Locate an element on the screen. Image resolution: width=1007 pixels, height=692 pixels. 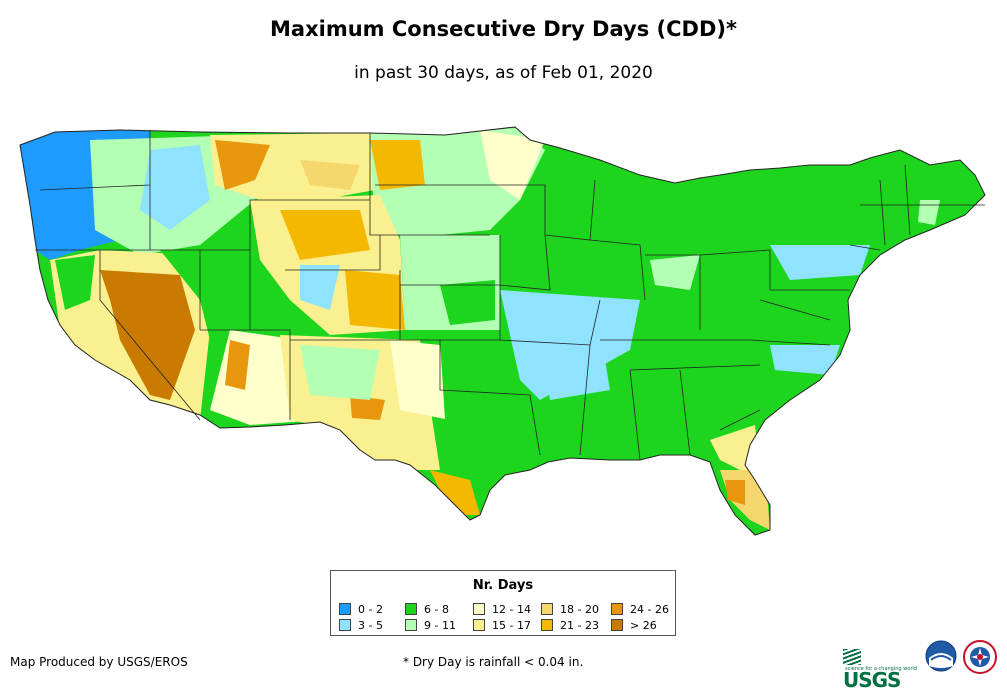
legend-item: 0 - 2 is located at coordinates (372, 609).